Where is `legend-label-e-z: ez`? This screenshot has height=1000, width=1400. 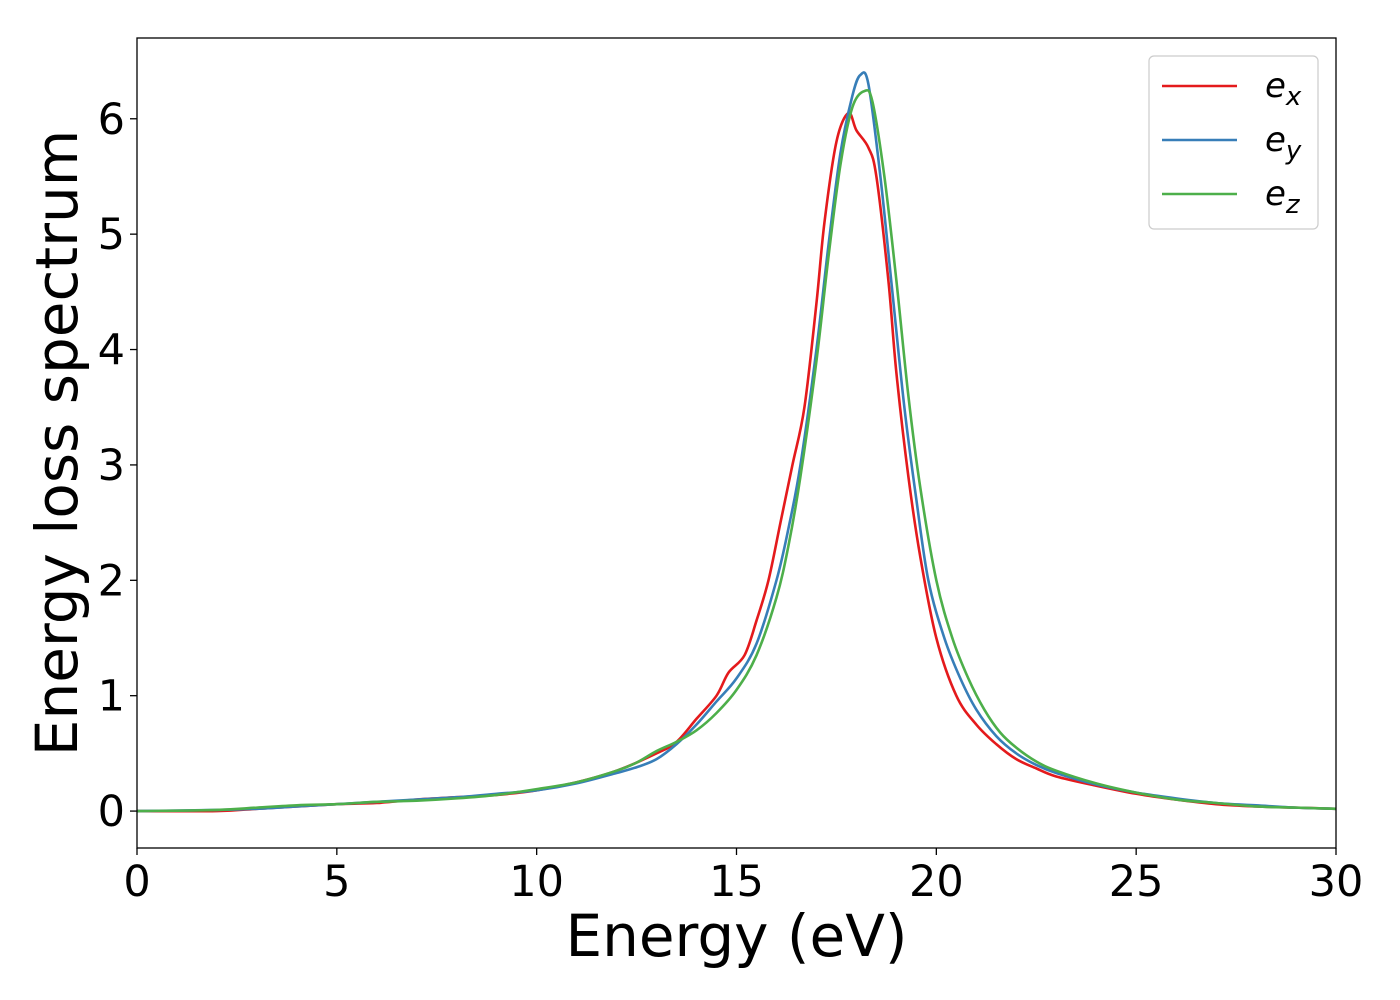
legend-label-e-z: ez is located at coordinates (1283, 197).